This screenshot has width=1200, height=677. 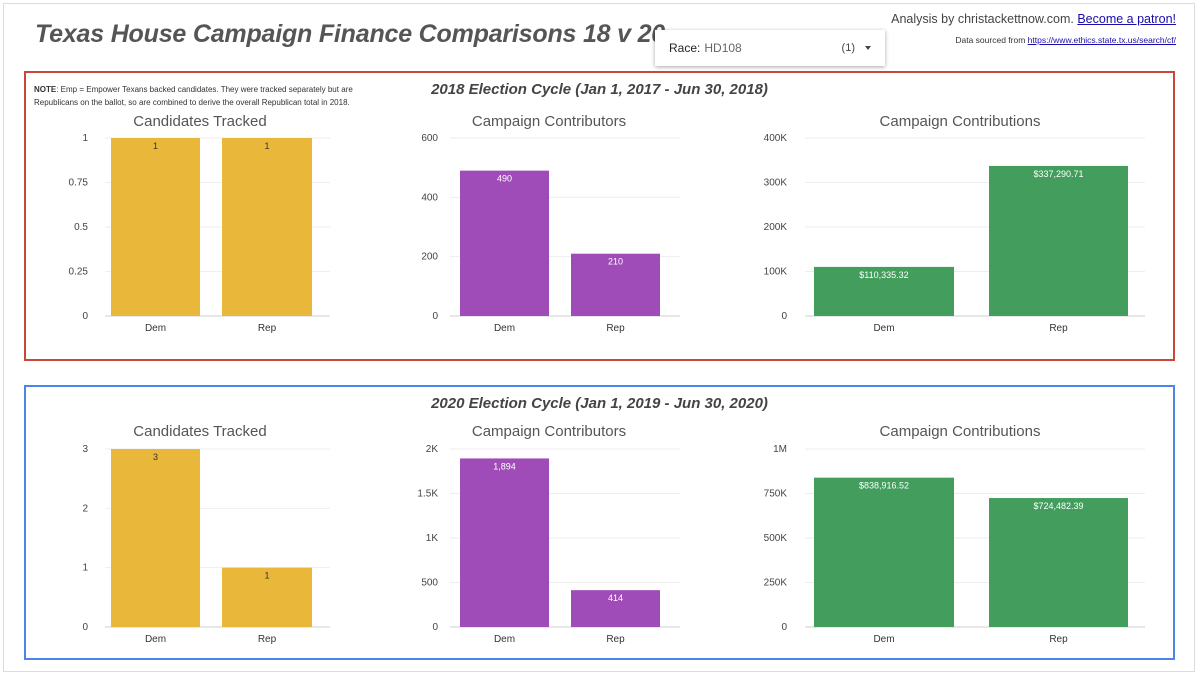 I want to click on y-tick-label: 500K, so click(x=776, y=538).